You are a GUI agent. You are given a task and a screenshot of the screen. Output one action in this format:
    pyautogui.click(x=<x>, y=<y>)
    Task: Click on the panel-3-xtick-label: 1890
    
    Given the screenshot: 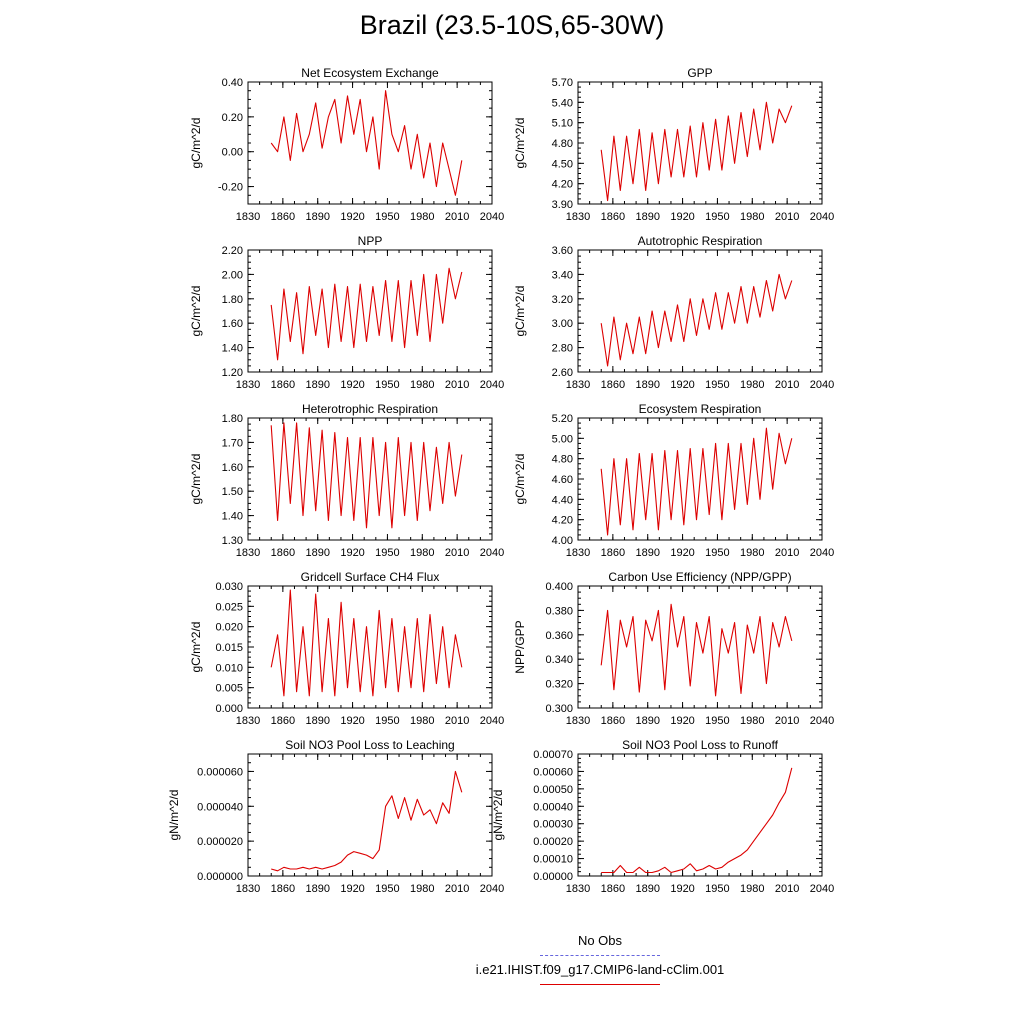 What is the action you would take?
    pyautogui.click(x=317, y=385)
    